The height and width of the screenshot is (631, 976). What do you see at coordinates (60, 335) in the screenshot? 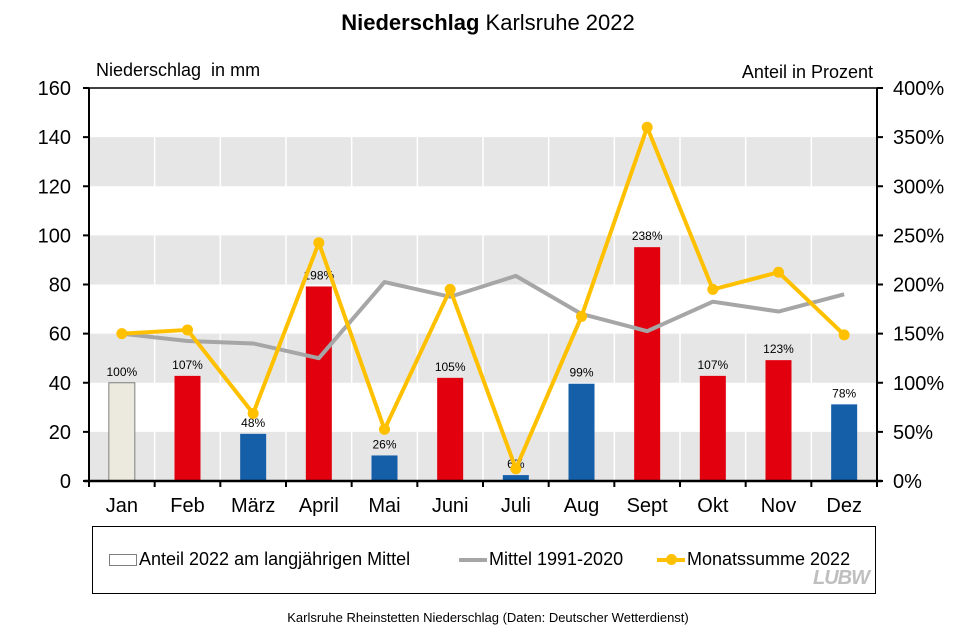
I see `left-tick-label: 60` at bounding box center [60, 335].